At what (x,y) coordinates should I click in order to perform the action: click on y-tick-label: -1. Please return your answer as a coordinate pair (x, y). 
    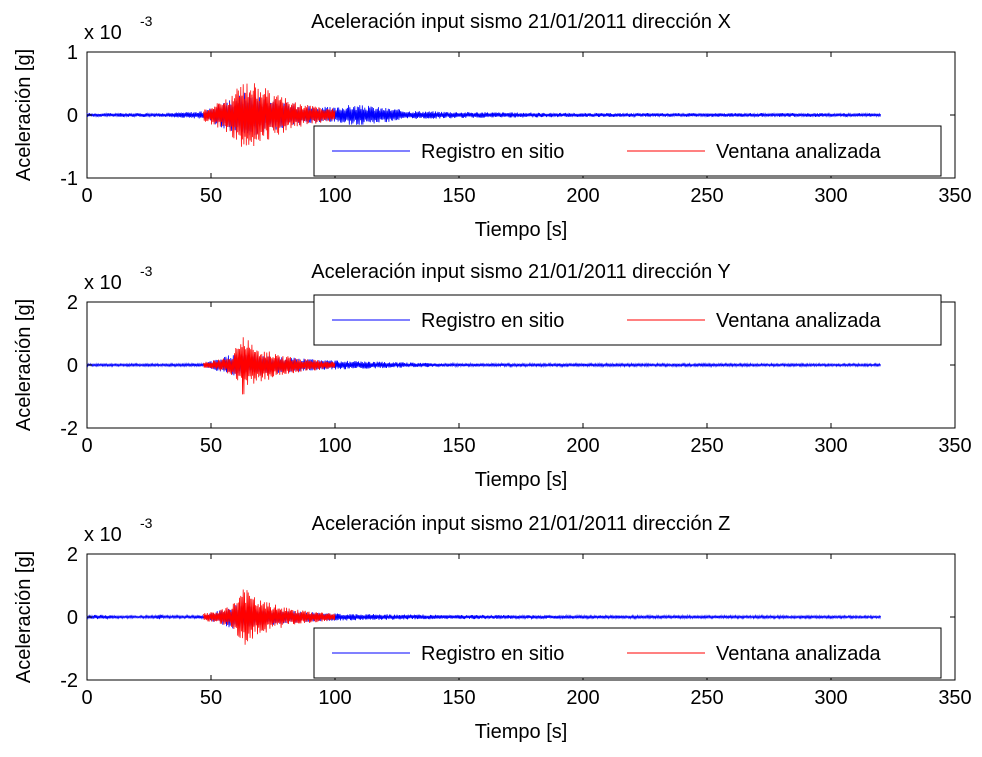
    Looking at the image, I should click on (69, 179).